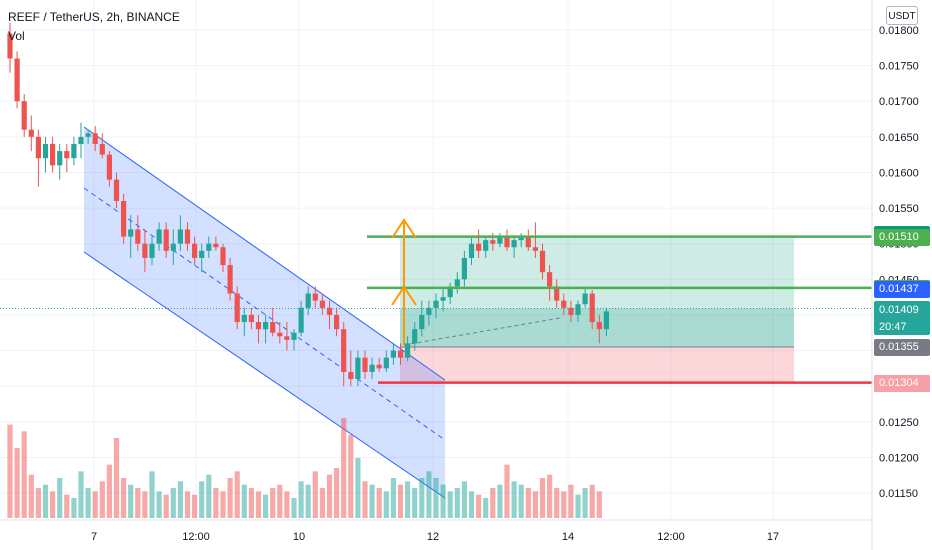 The height and width of the screenshot is (550, 932). What do you see at coordinates (902, 15) in the screenshot?
I see `currency-button: USDT` at bounding box center [902, 15].